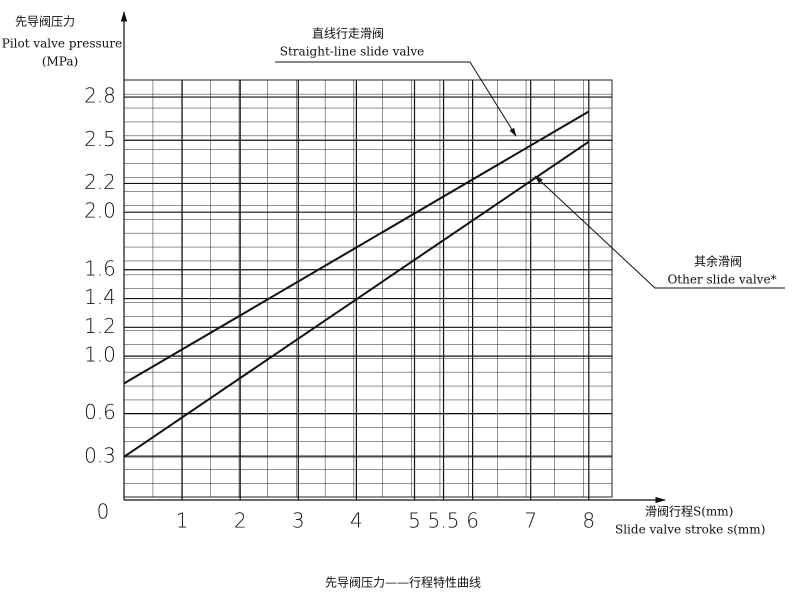  Describe the element at coordinates (444, 521) in the screenshot. I see `x-tick-label: 5.5` at that location.